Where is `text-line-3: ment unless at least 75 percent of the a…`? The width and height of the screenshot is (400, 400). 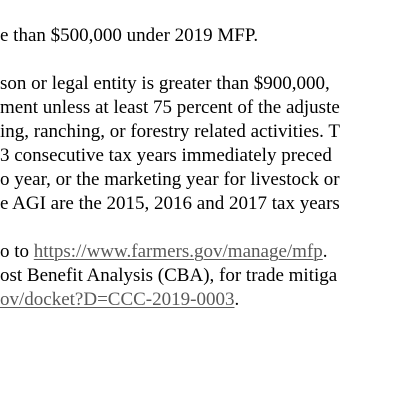
text-line-3: ment unless at least 75 percent of the a… is located at coordinates (170, 107).